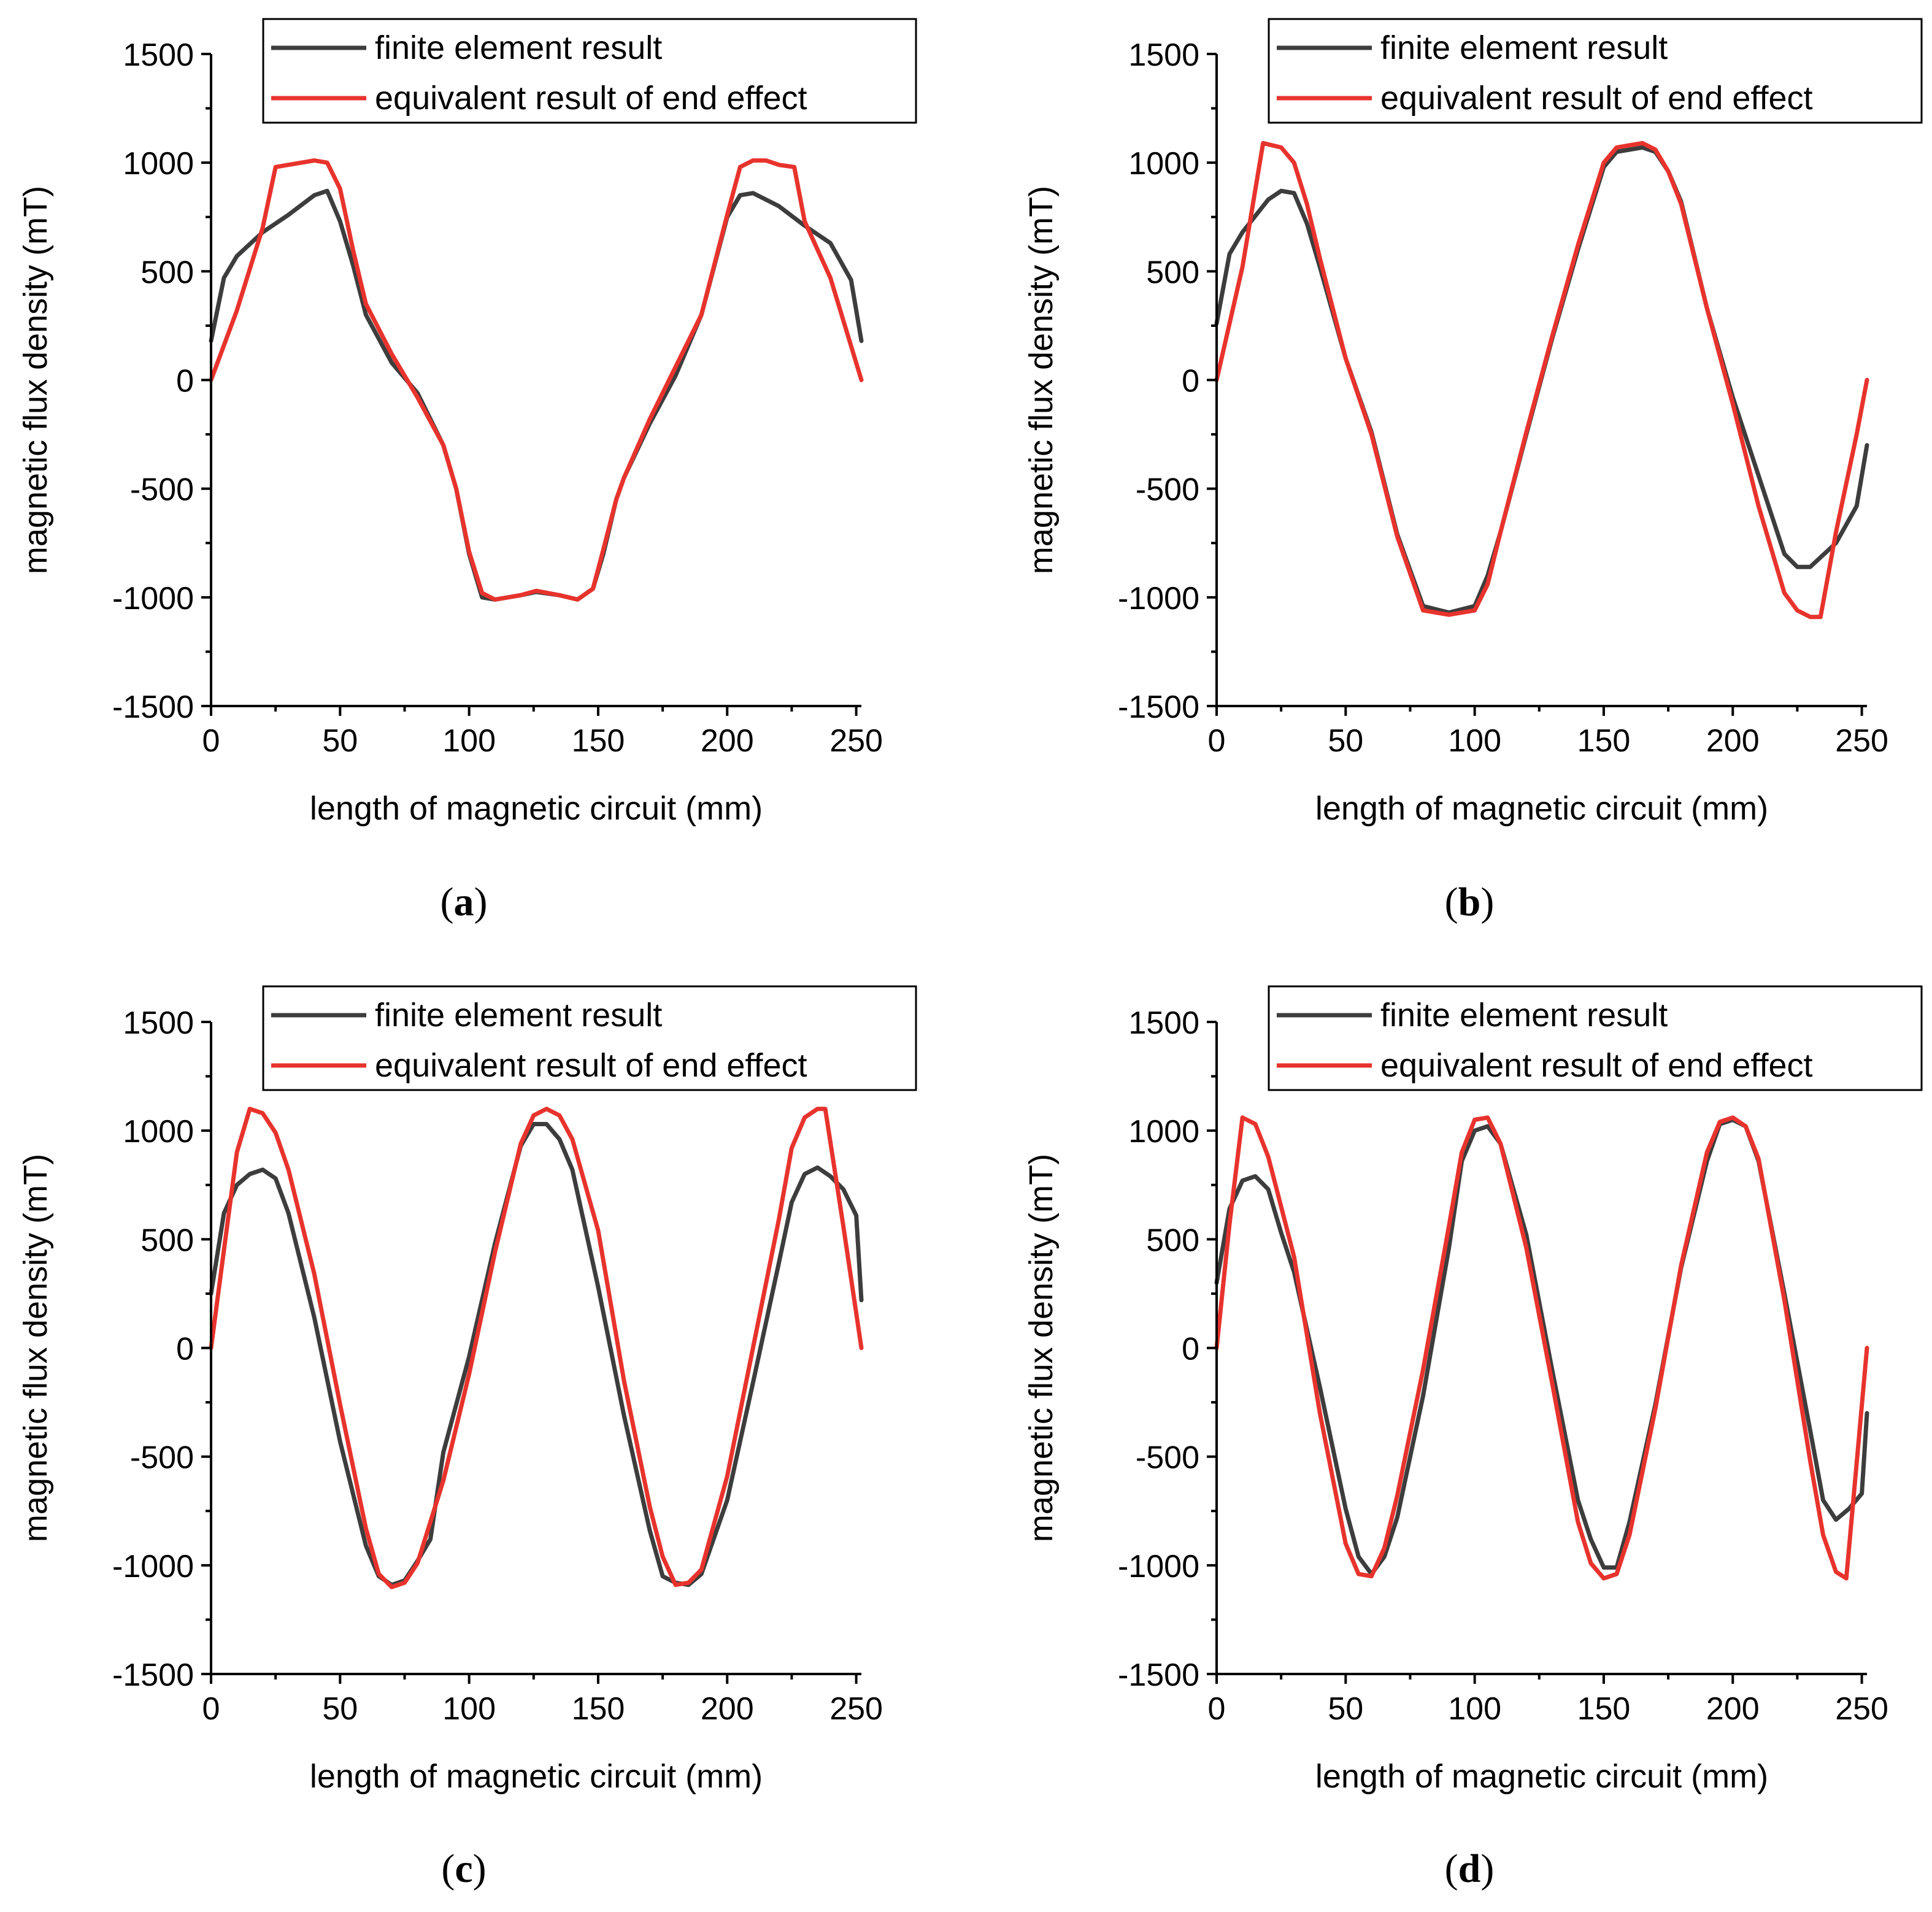 The height and width of the screenshot is (1912, 1932). Describe the element at coordinates (1470, 1868) in the screenshot. I see `panel-label: (d)` at that location.